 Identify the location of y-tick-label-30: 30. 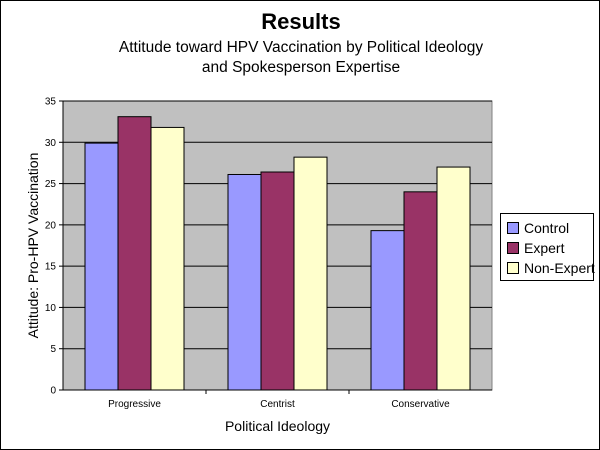
(51, 143).